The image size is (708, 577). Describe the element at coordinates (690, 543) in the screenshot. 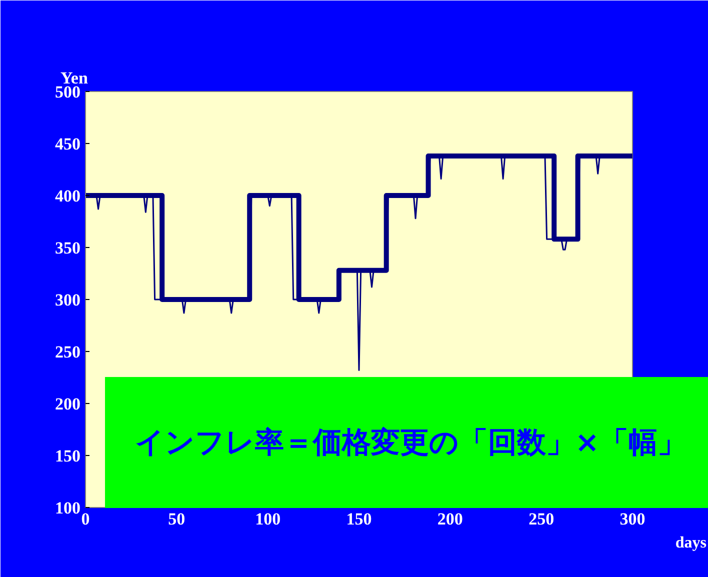

I see `x-axis-title: days` at that location.